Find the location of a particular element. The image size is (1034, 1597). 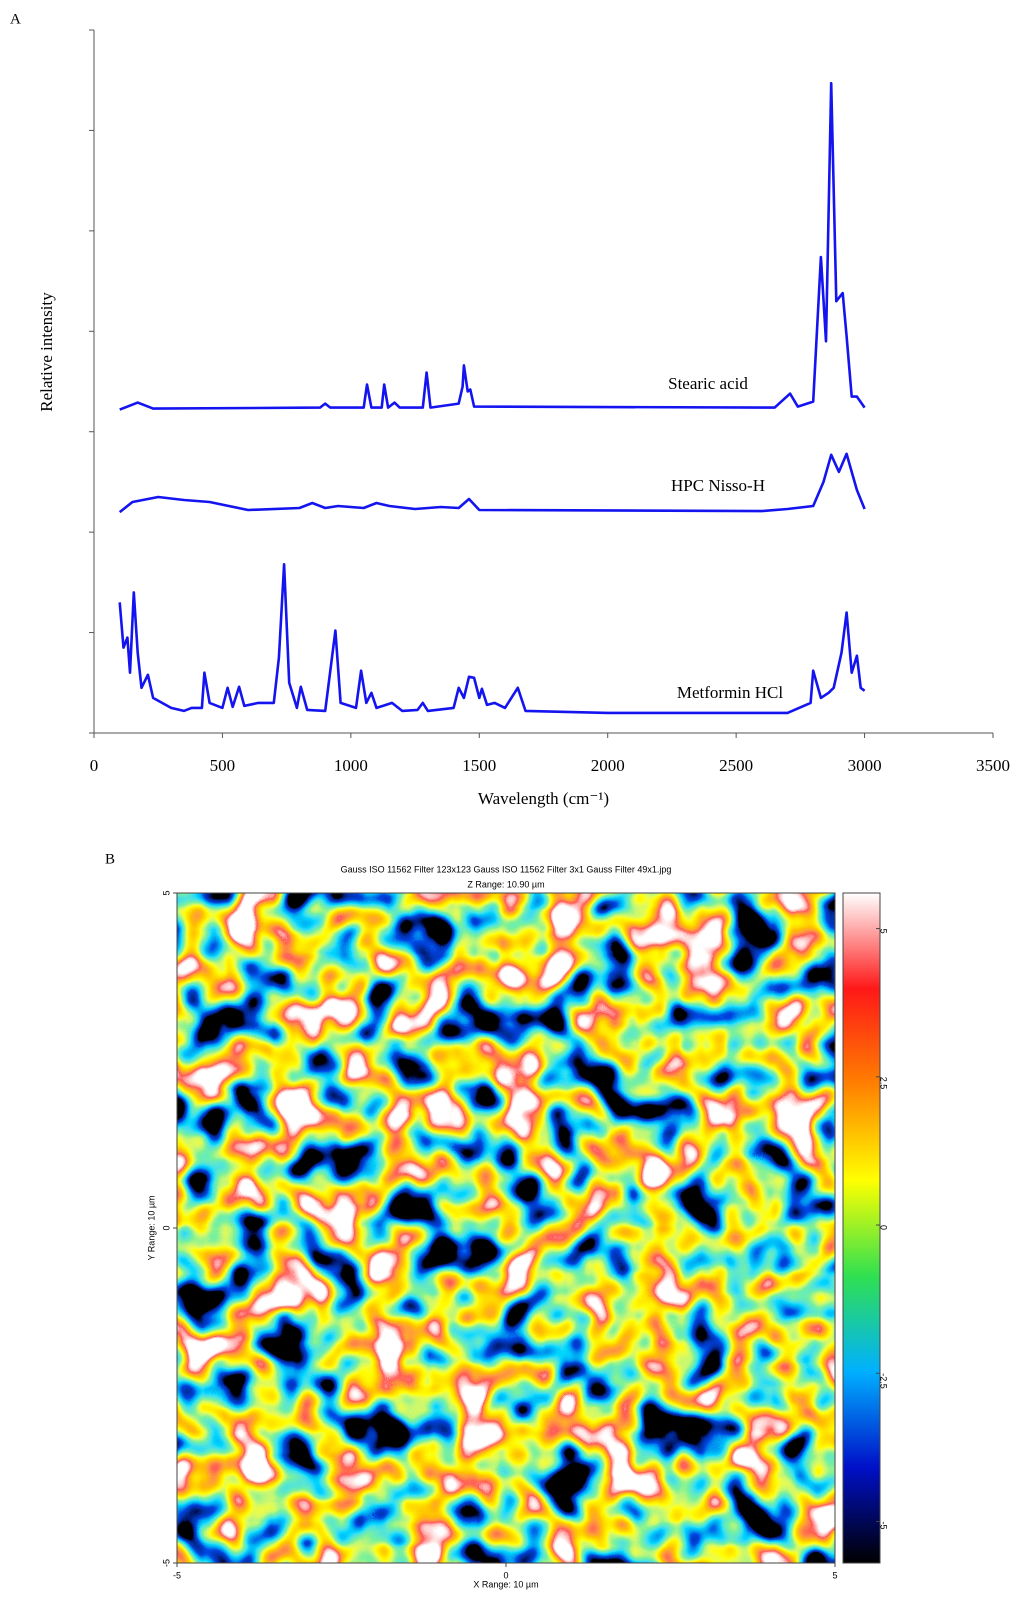

colorbar-tick-label: -5 is located at coordinates (884, 1525).